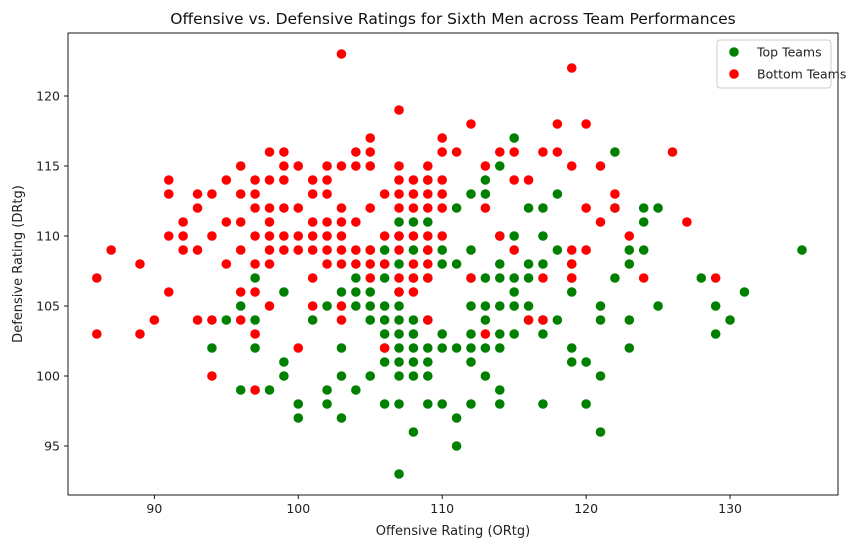 The width and height of the screenshot is (850, 547). What do you see at coordinates (730, 508) in the screenshot?
I see `x-tick-label: 130` at bounding box center [730, 508].